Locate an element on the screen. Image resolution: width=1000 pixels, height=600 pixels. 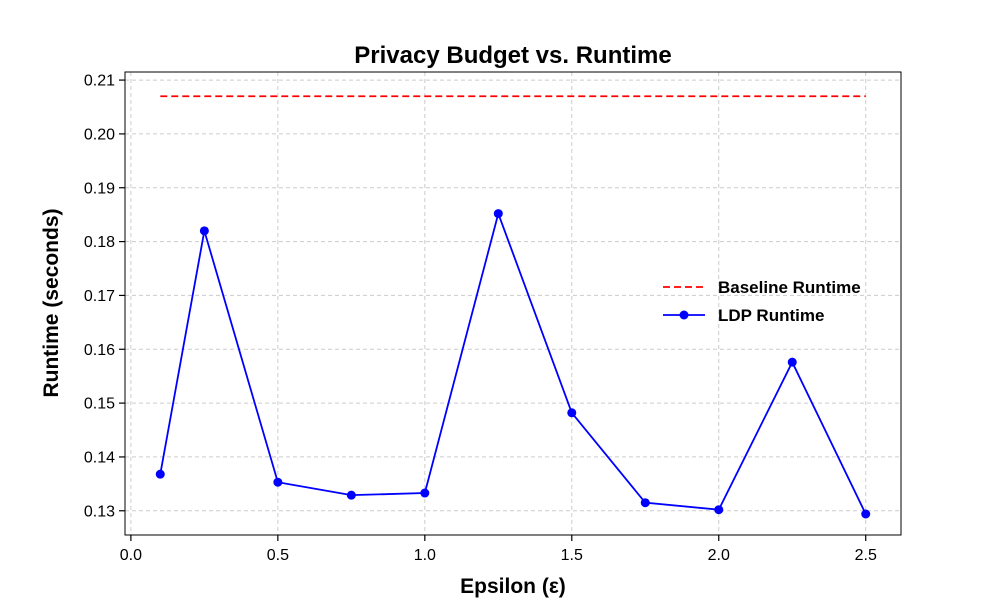
x-tick-label: 0.5 is located at coordinates (278, 555).